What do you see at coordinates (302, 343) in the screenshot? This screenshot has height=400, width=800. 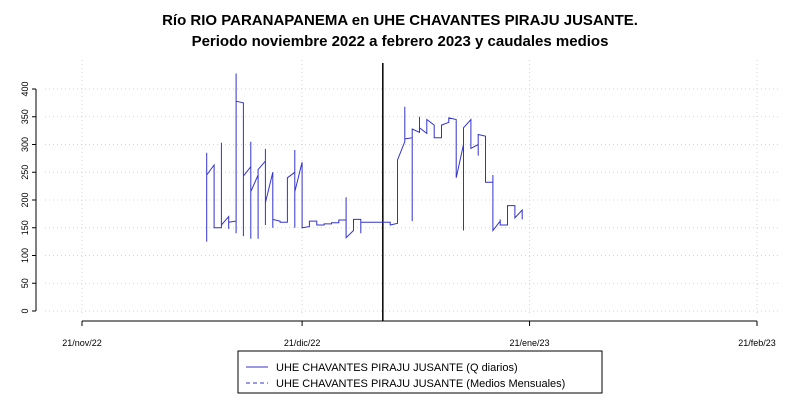 I see `x-tick-label: 21/dic/22` at bounding box center [302, 343].